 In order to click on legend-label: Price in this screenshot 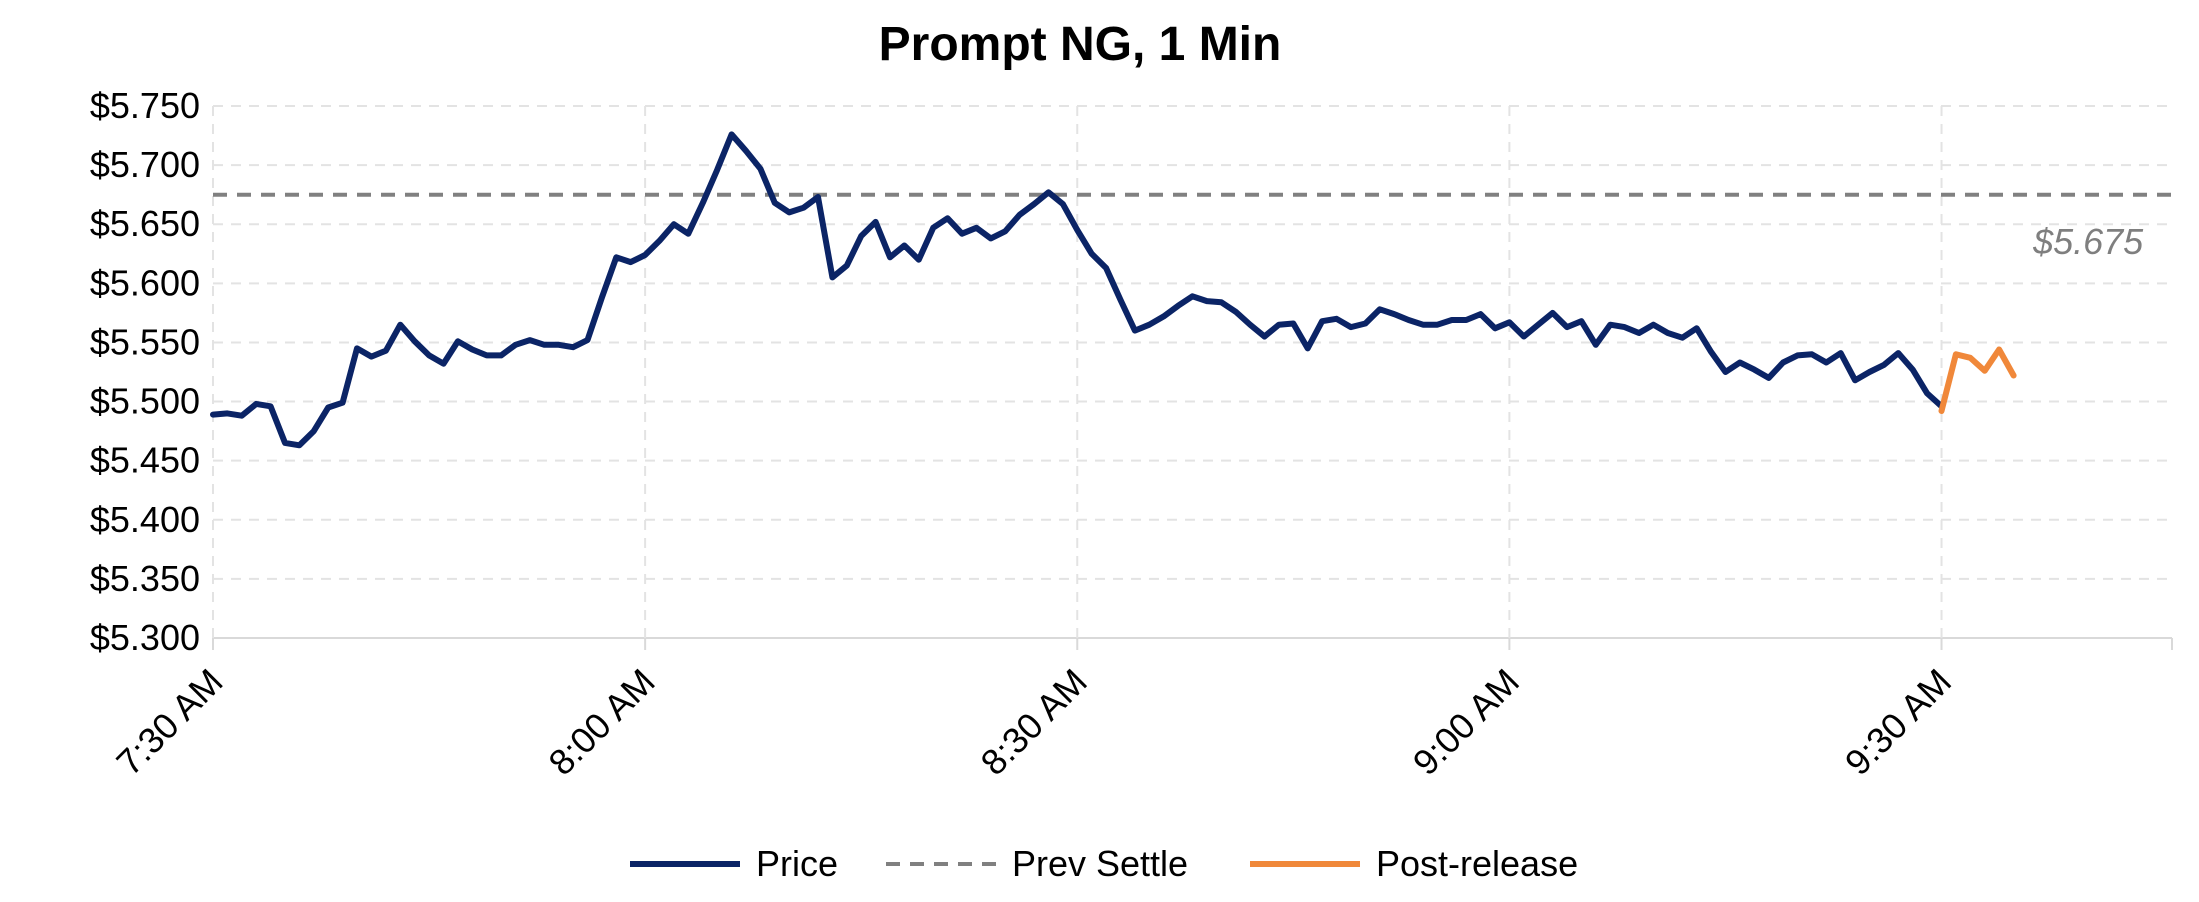, I will do `click(797, 863)`.